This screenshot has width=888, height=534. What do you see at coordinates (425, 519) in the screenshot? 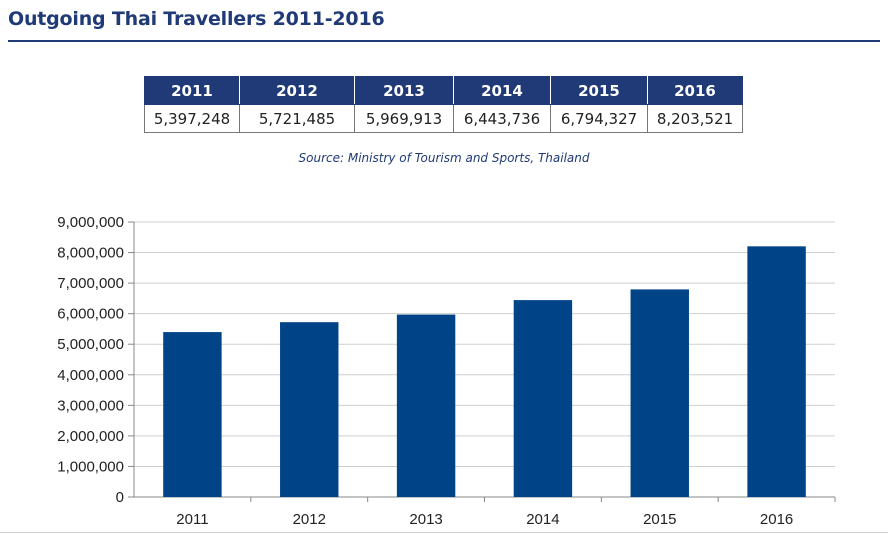
I see `x-tick-label: 2013` at bounding box center [425, 519].